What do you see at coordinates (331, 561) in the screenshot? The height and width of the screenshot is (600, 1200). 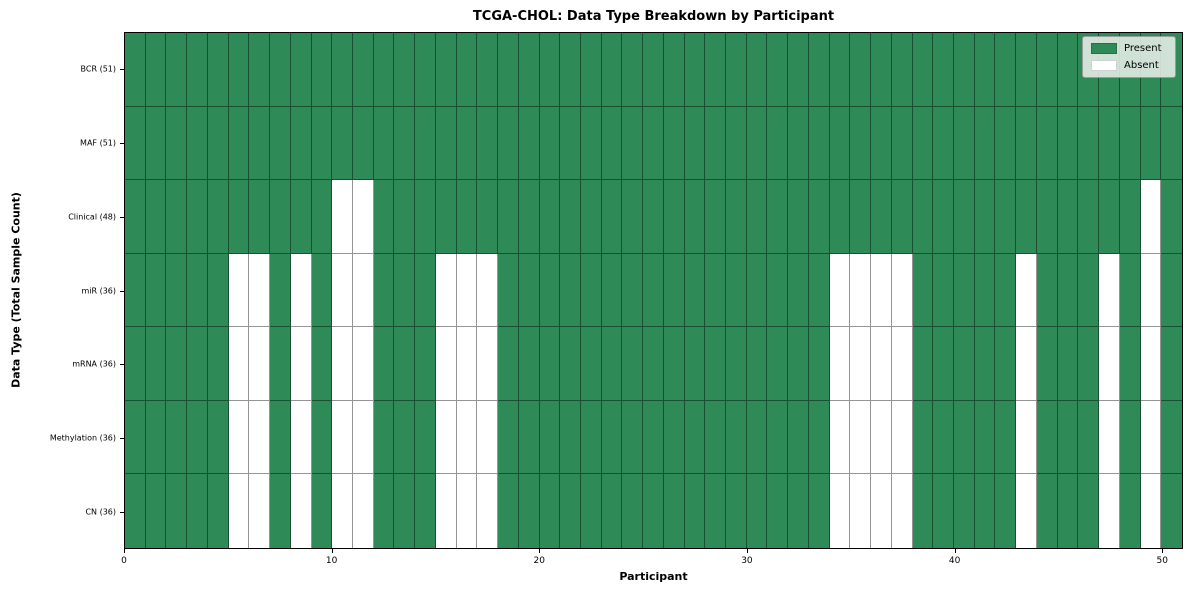 I see `x-tick-label-10: 10` at bounding box center [331, 561].